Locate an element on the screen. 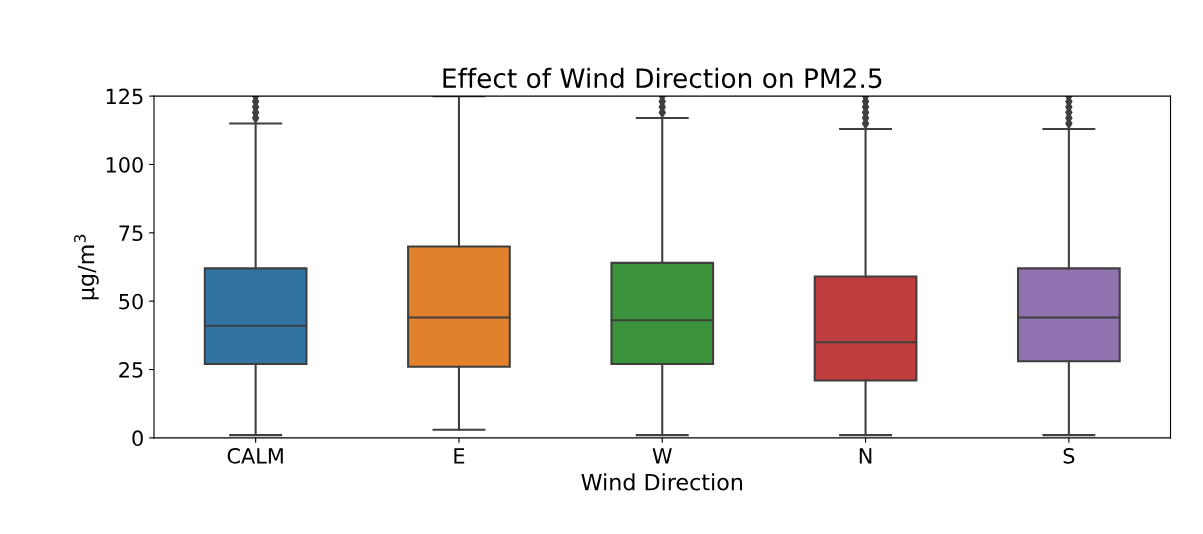 The image size is (1203, 534). x-tick-label: E is located at coordinates (459, 456).